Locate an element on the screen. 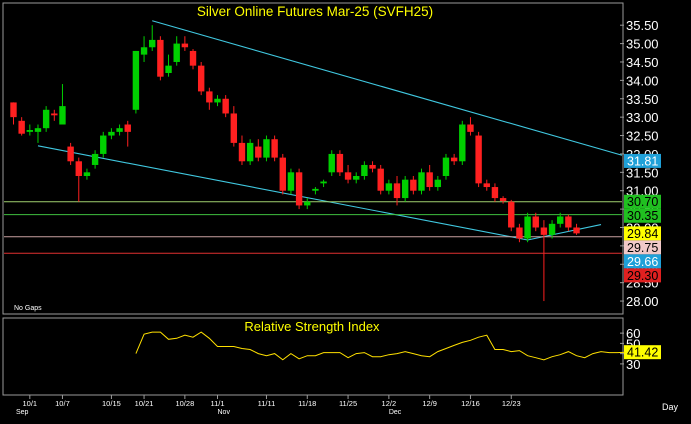 This screenshot has width=691, height=424. price-label-text: 31.81 is located at coordinates (642, 161).